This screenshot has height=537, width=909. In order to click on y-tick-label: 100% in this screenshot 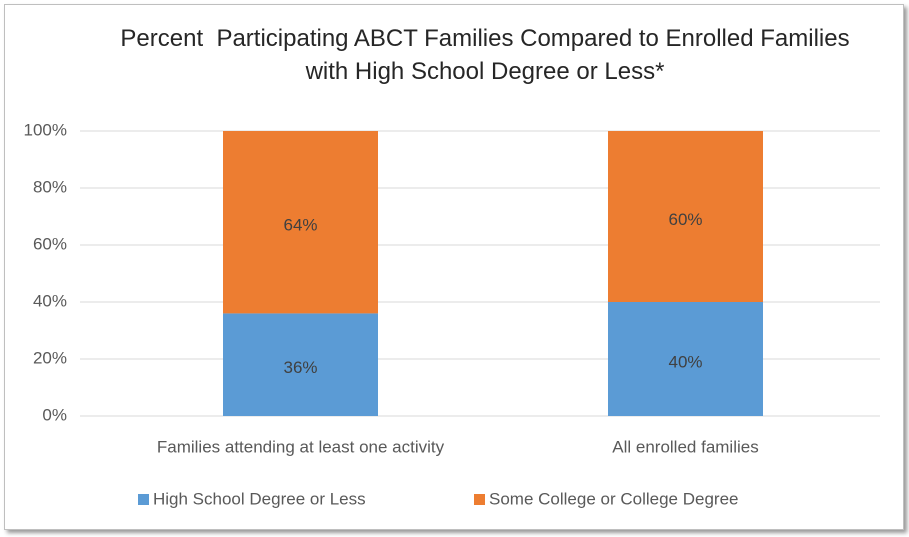, I will do `click(45, 129)`.